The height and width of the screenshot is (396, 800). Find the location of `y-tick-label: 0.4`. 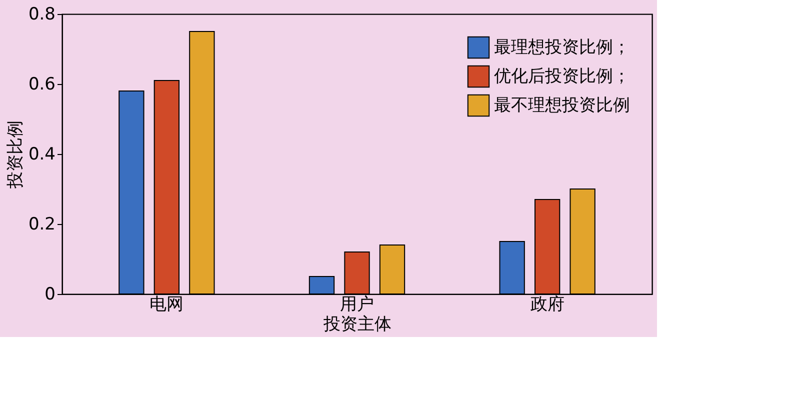

y-tick-label: 0.4 is located at coordinates (42, 154).